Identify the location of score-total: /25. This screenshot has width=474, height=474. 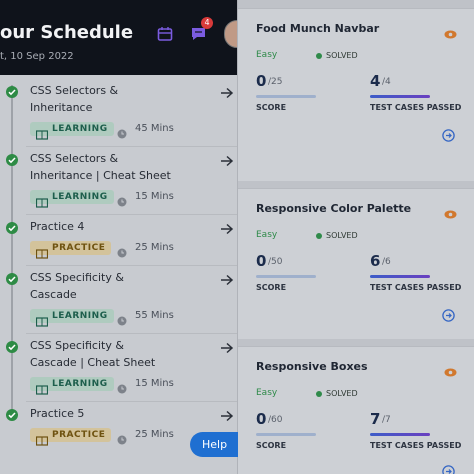
(275, 82).